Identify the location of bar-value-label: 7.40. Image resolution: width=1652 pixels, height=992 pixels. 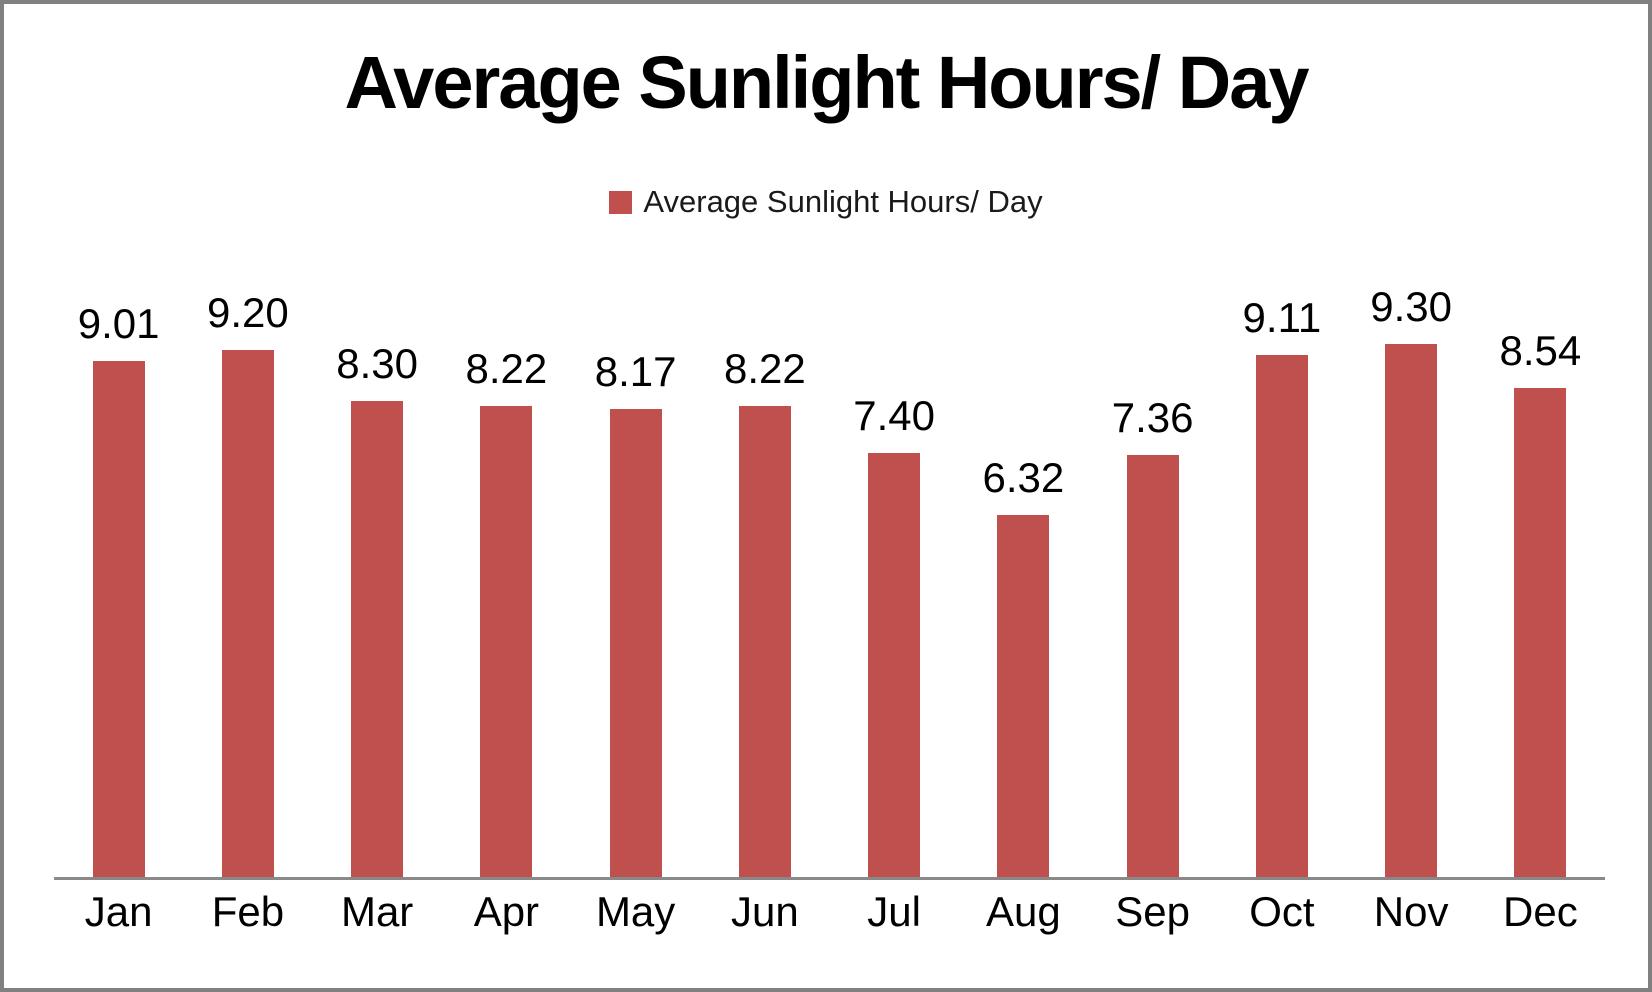
(894, 415).